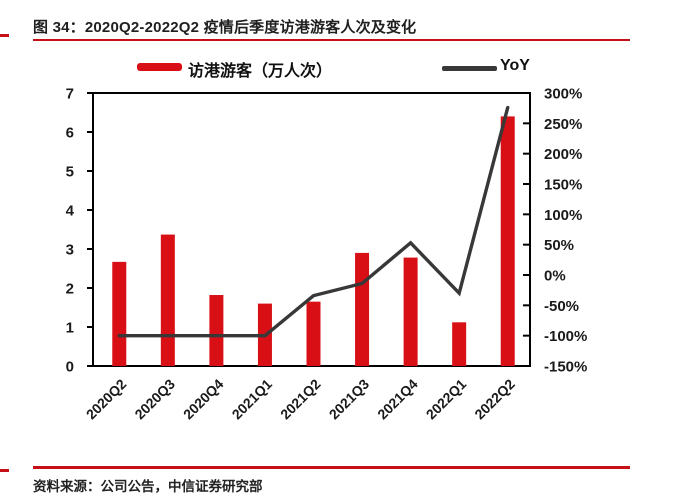  I want to click on x-axis-label-2021Q2: 2021Q2, so click(300, 399).